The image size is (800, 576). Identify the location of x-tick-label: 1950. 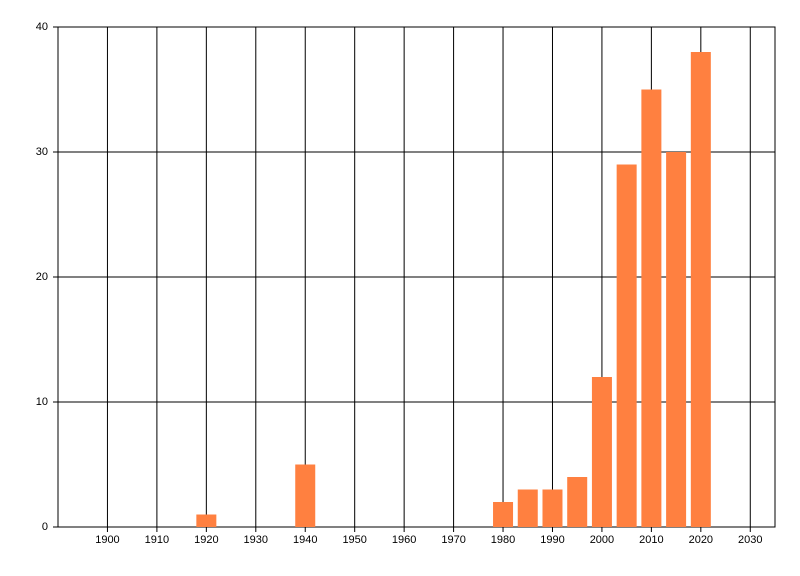
(354, 540).